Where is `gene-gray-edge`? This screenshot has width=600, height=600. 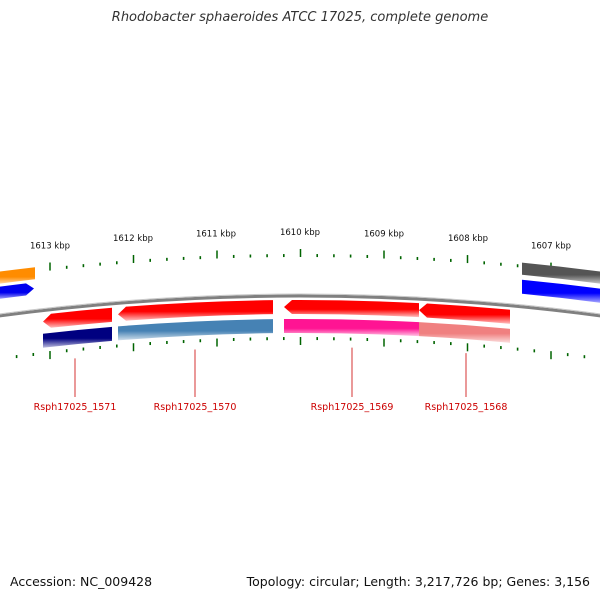 gene-gray-edge is located at coordinates (561, 273).